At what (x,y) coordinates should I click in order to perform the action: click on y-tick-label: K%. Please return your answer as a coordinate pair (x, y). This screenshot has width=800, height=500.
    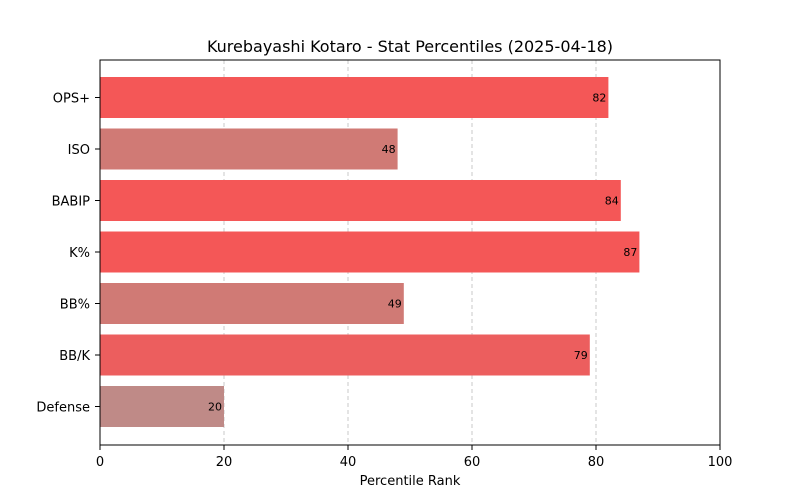
    Looking at the image, I should click on (79, 253).